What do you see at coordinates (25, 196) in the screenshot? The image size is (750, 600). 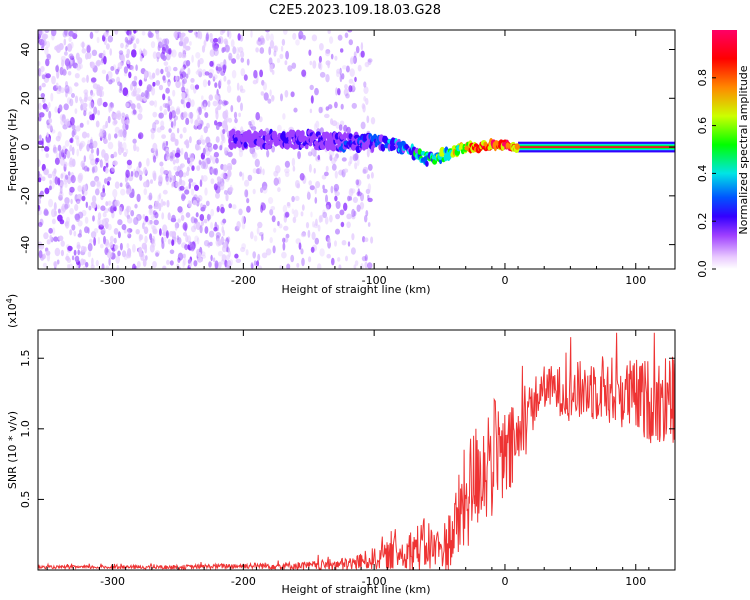 I see `y-tick-label: -20` at bounding box center [25, 196].